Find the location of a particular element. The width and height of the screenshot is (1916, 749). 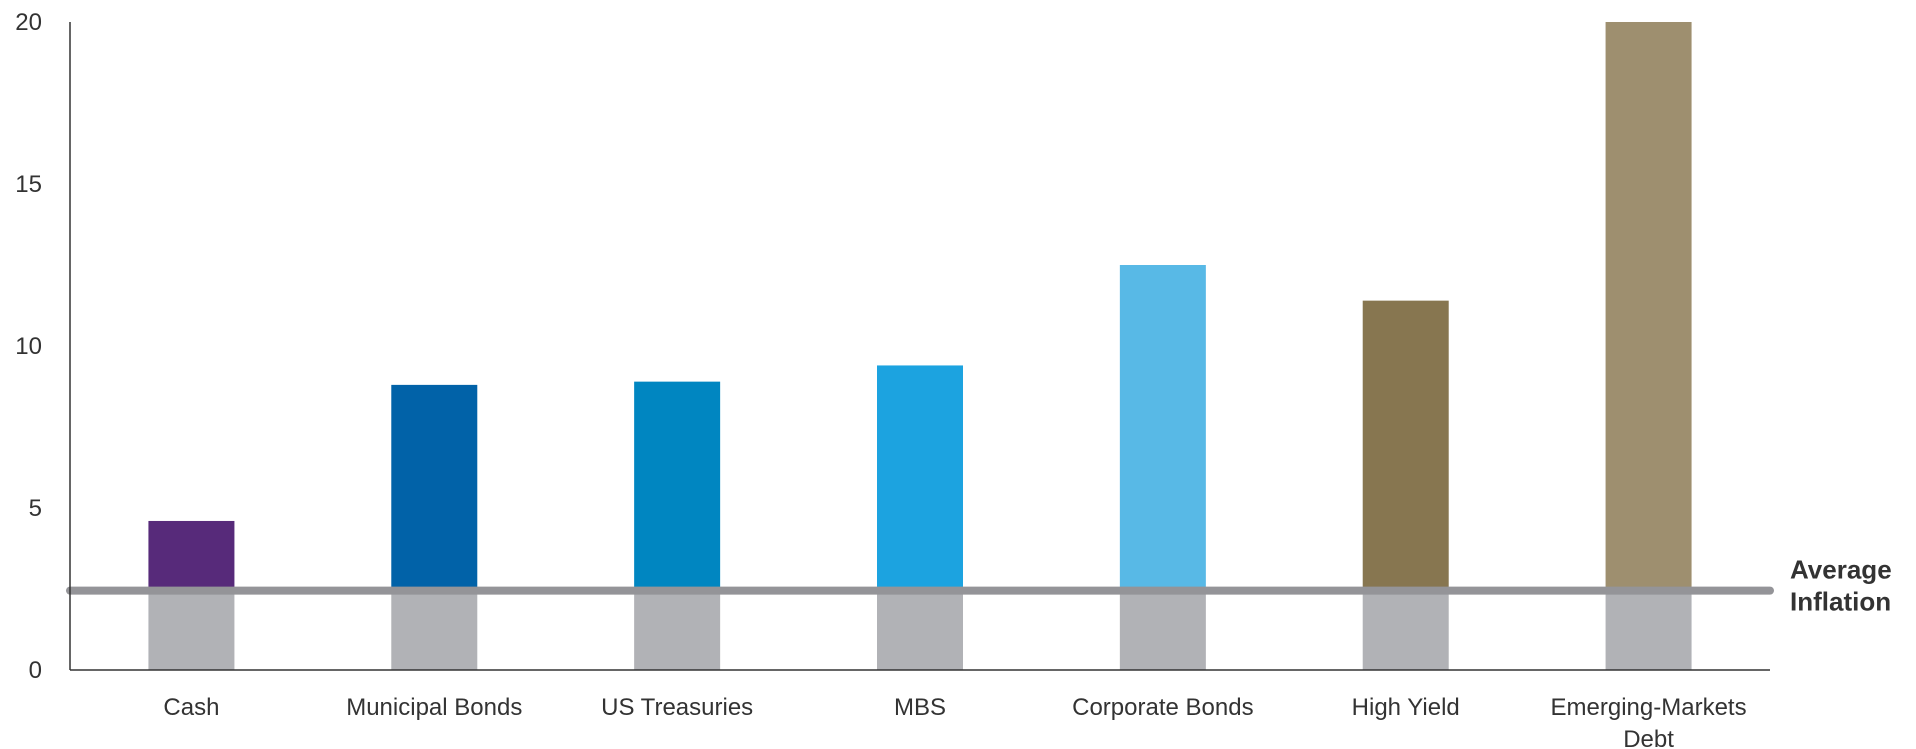

x-tick-label: US Treasuries is located at coordinates (677, 707).